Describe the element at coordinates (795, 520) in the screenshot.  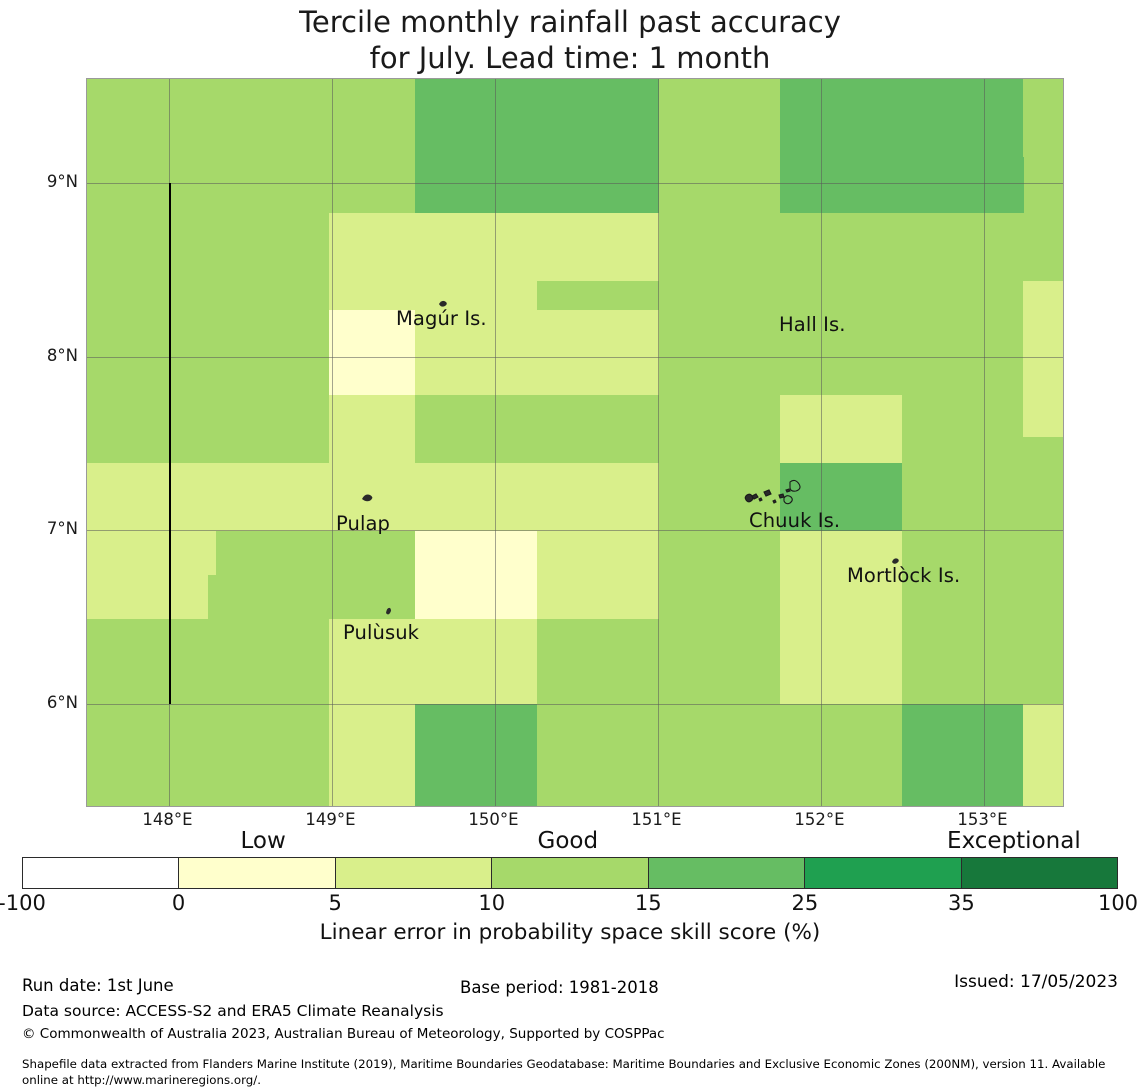
I see `map-place-label: Chuuk Is.` at that location.